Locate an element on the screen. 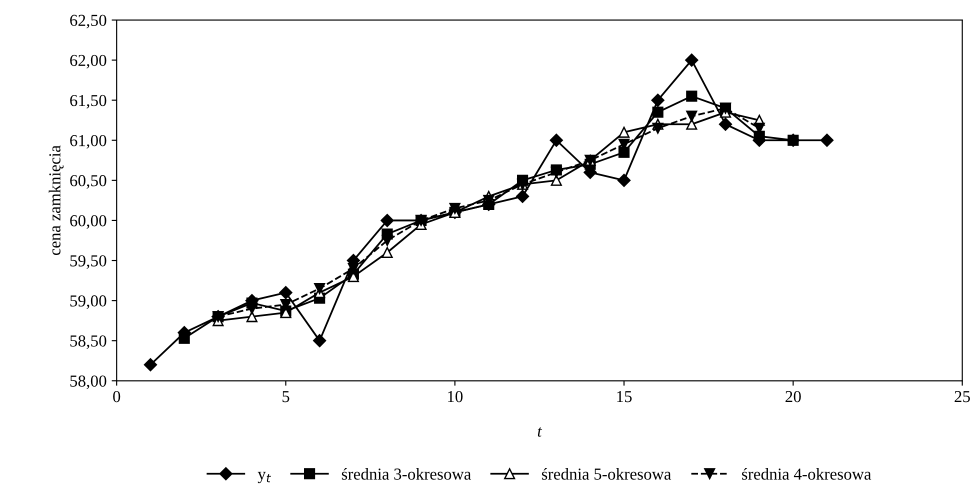 Image resolution: width=972 pixels, height=501 pixels. y-tick-label: 59,00 is located at coordinates (88, 302).